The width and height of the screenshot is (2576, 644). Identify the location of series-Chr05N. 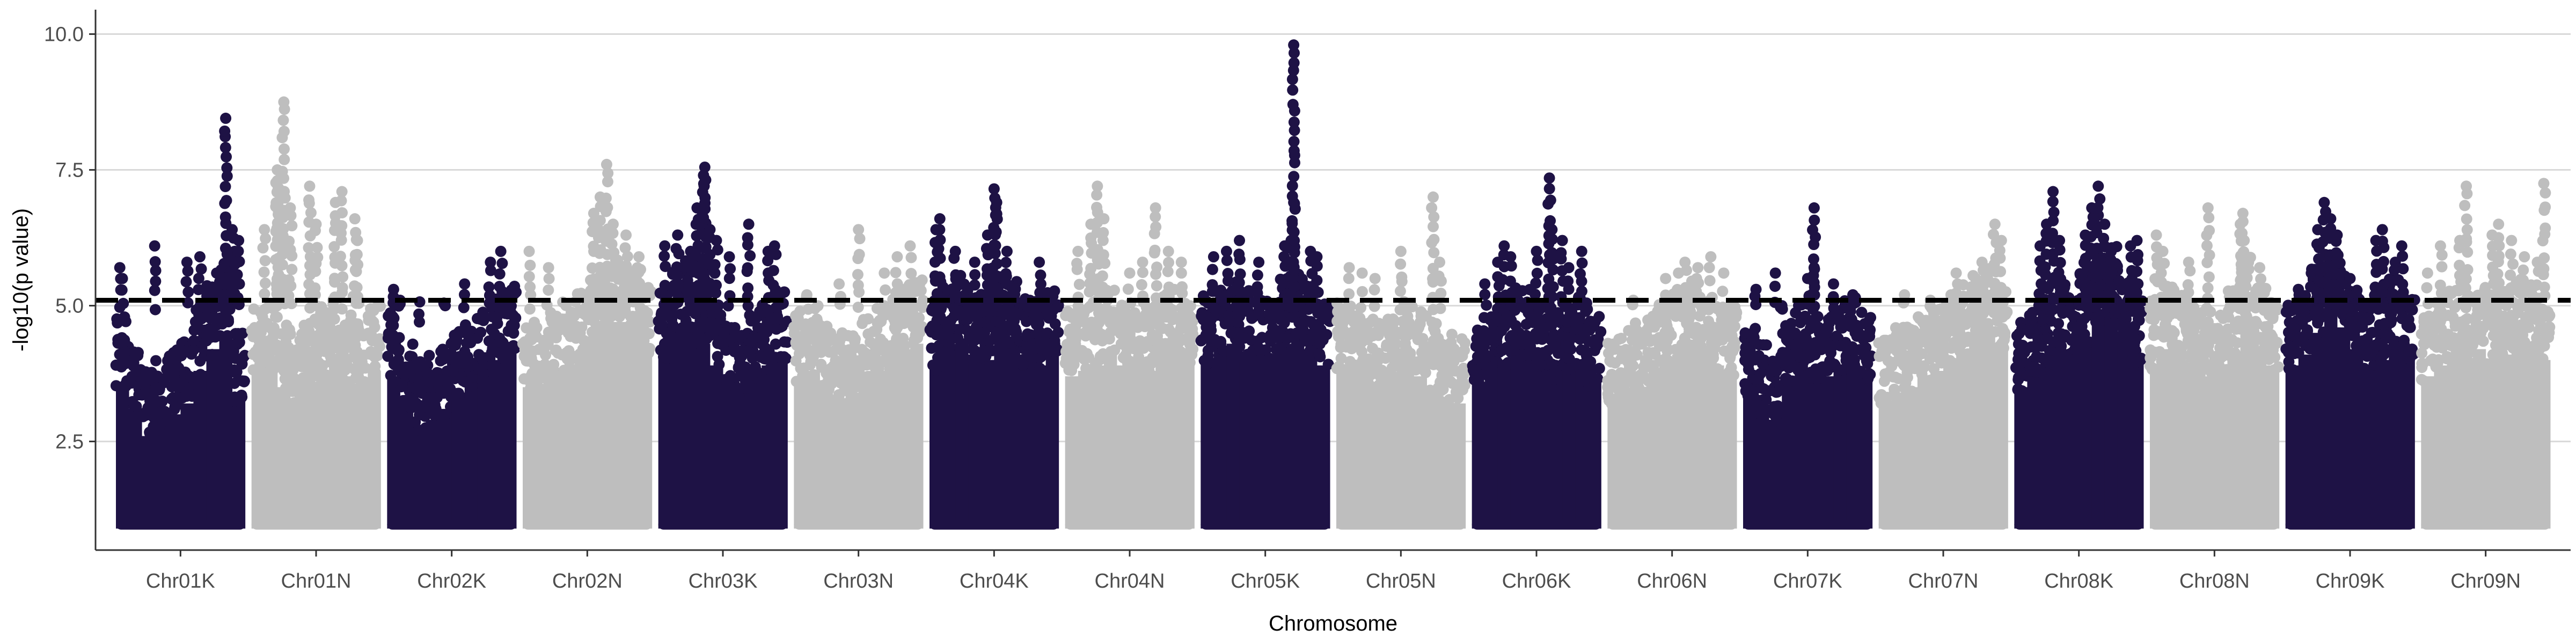
(1401, 360).